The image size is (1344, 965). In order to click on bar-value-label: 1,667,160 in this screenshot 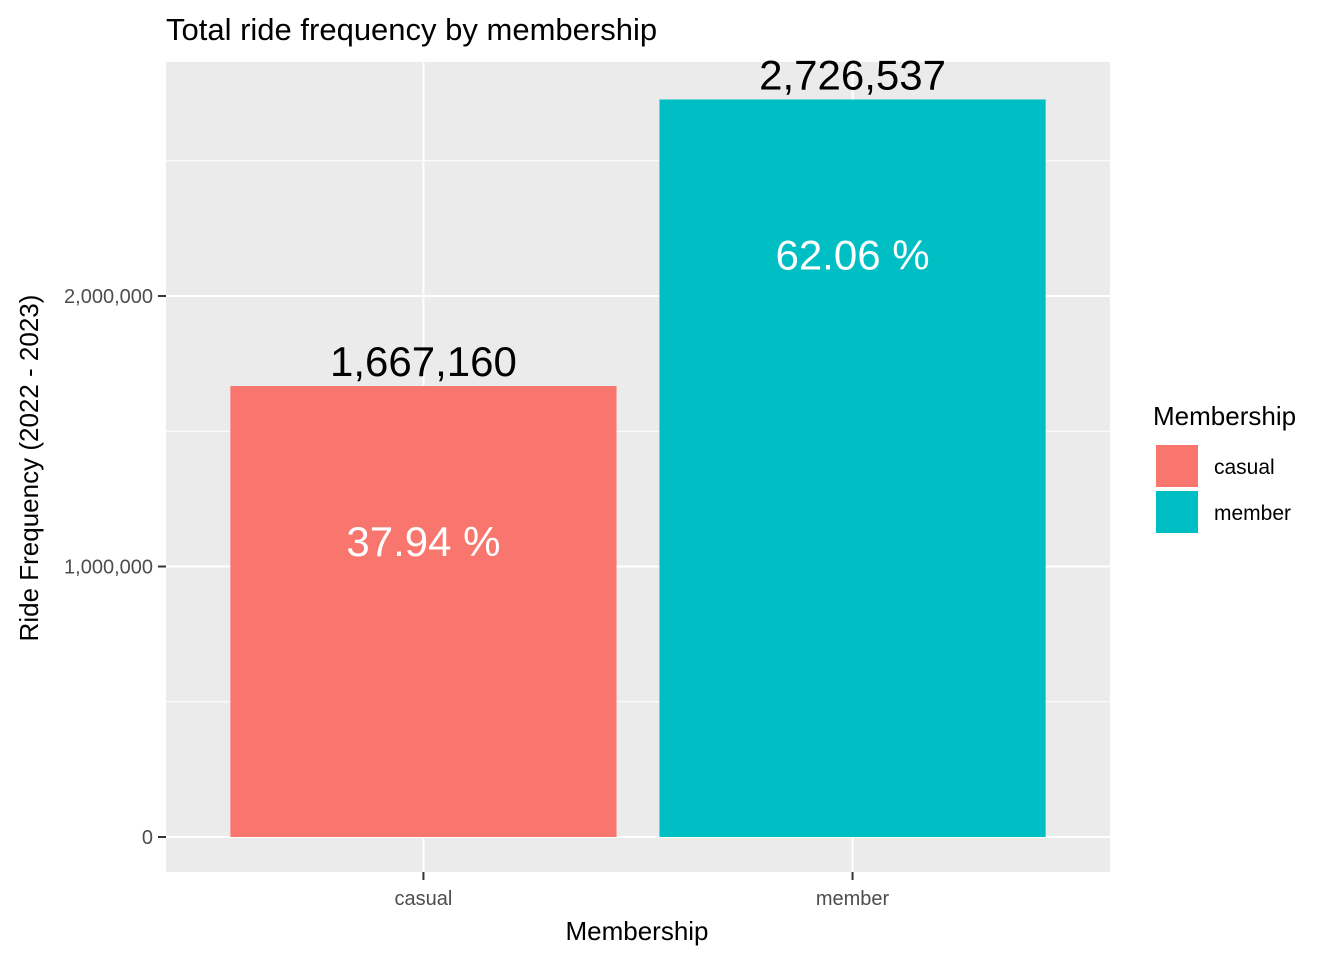, I will do `click(423, 361)`.